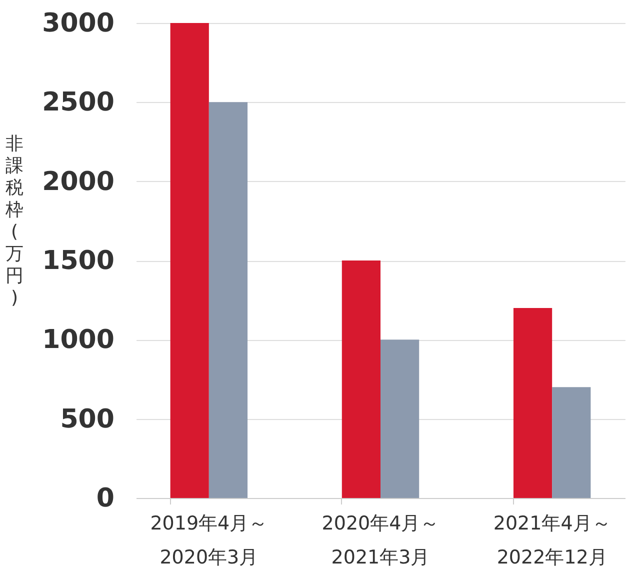 The image size is (630, 572). Describe the element at coordinates (552, 540) in the screenshot. I see `x-tick-label: 2021年4月～ 2022年12月` at that location.